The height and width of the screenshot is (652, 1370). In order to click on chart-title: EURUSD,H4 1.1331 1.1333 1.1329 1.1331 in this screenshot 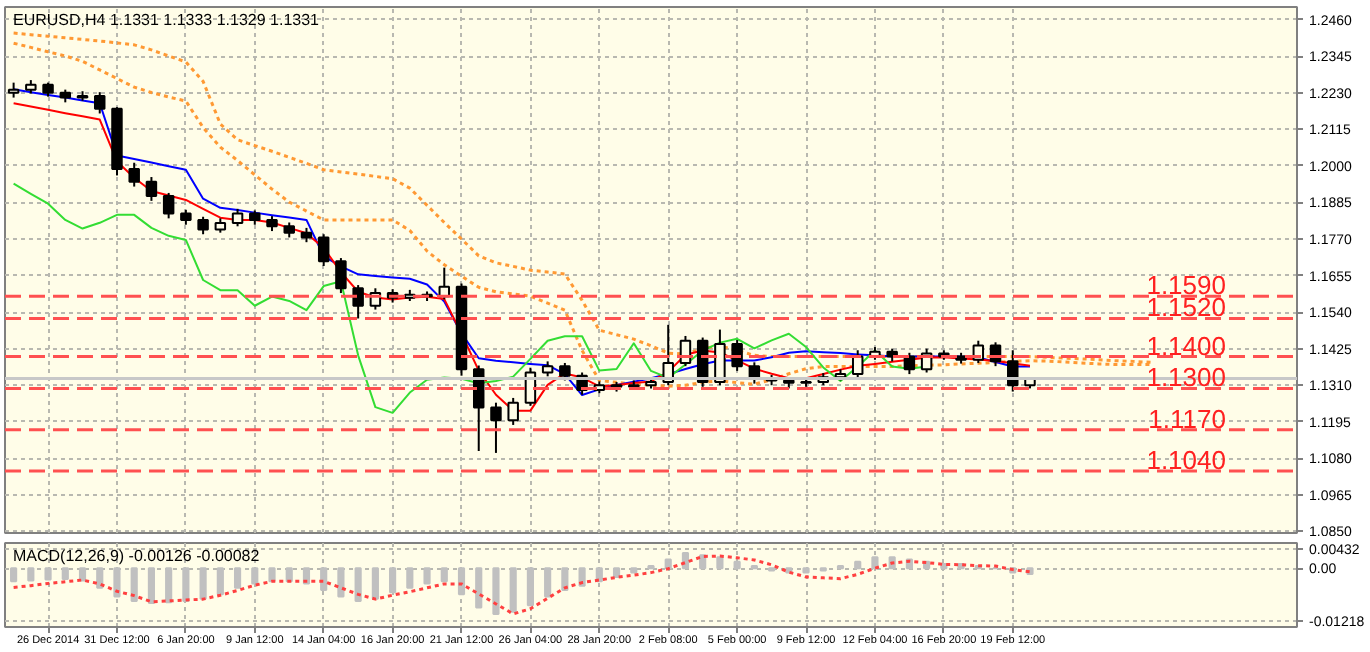, I will do `click(167, 20)`.